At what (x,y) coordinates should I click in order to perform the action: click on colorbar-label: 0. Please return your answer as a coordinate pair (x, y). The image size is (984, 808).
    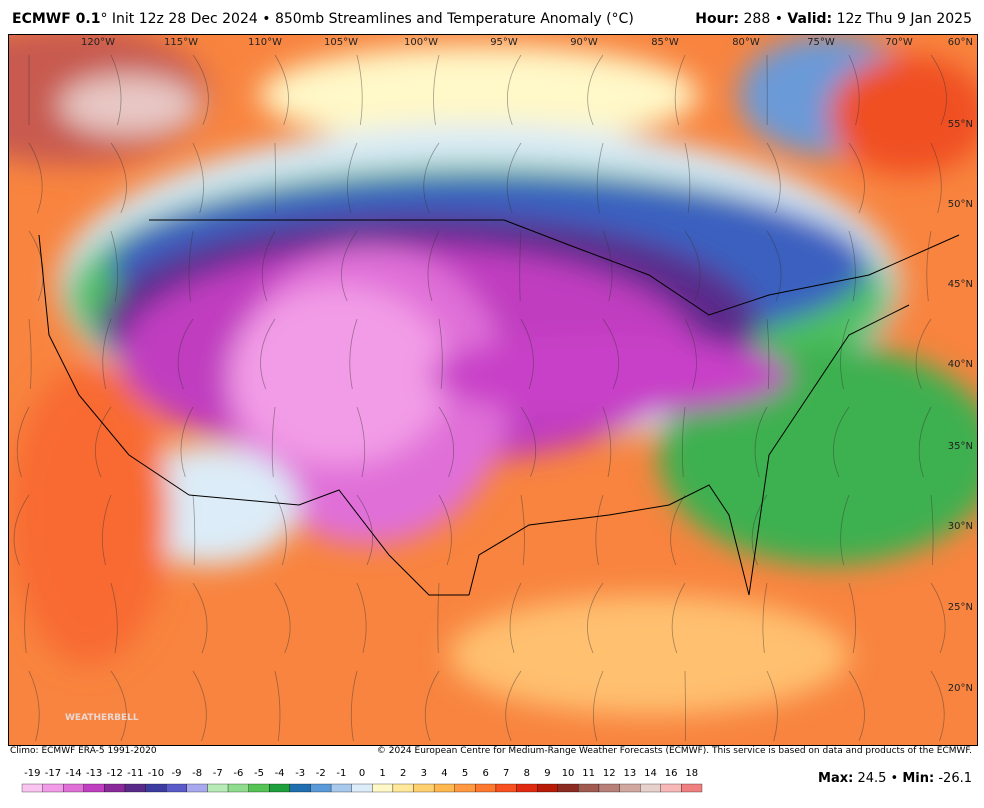
    Looking at the image, I should click on (362, 773).